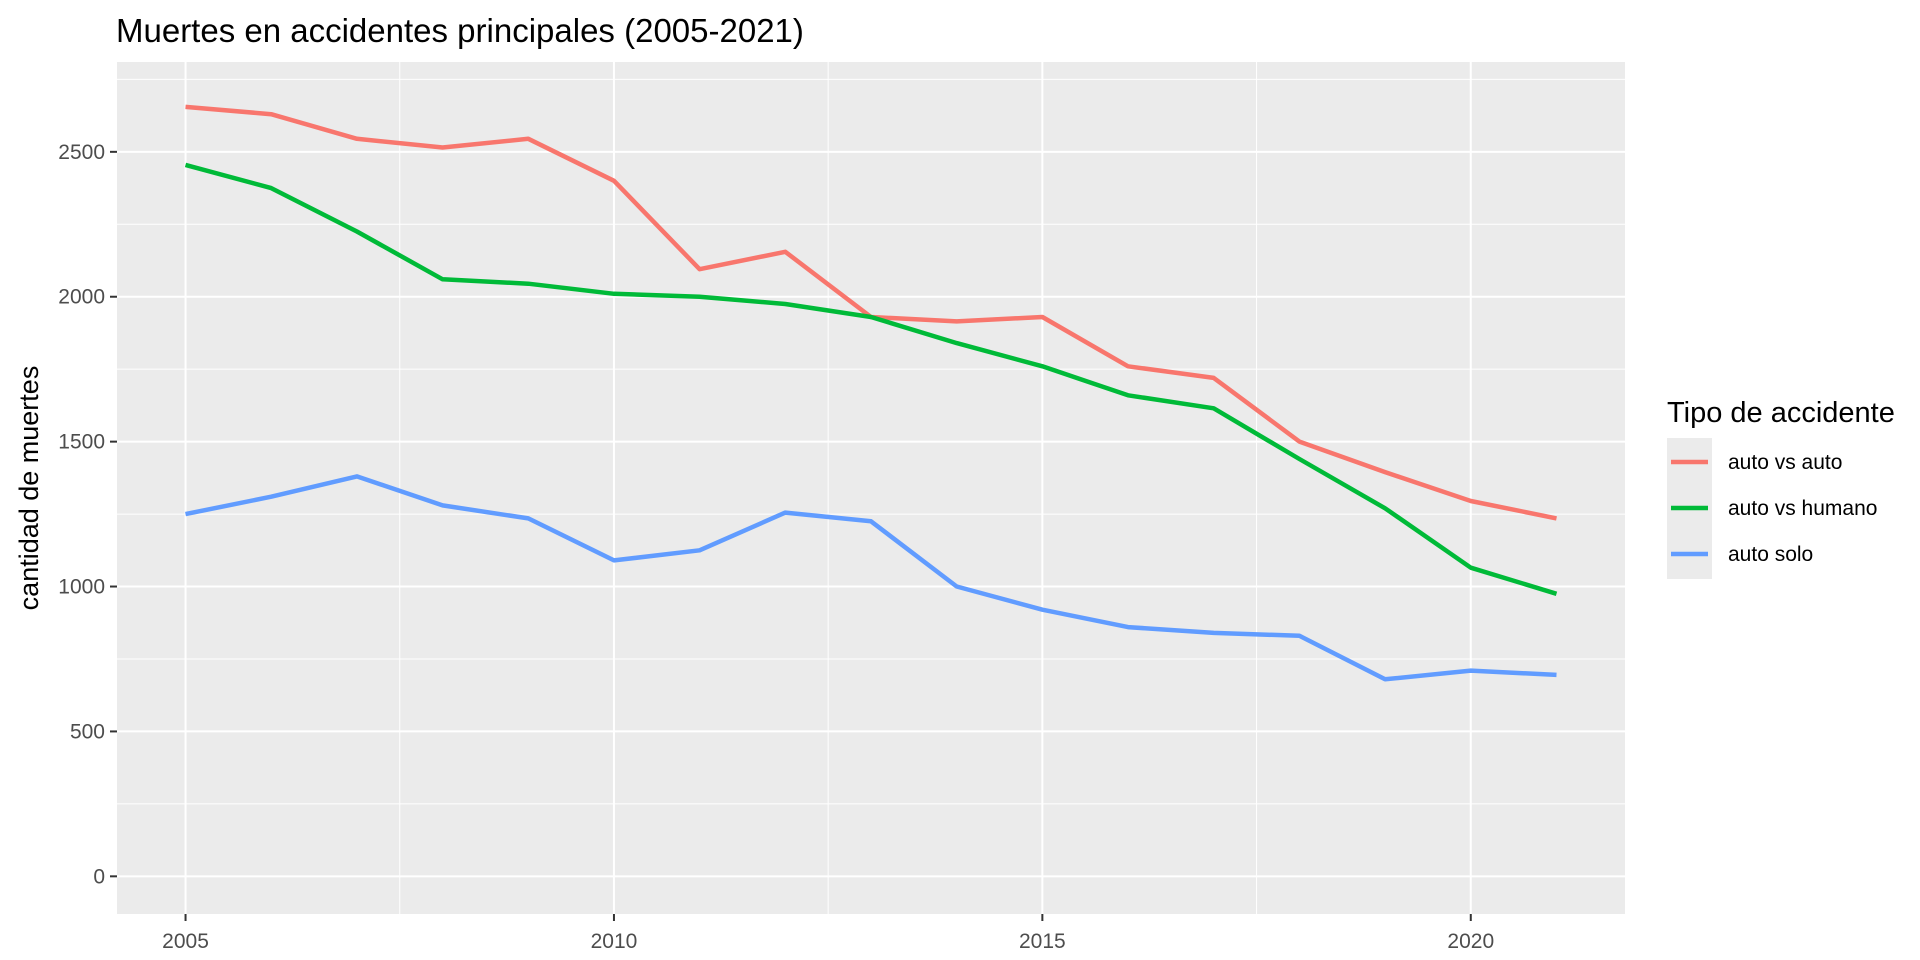  I want to click on y-tick-label: 1500, so click(81, 442).